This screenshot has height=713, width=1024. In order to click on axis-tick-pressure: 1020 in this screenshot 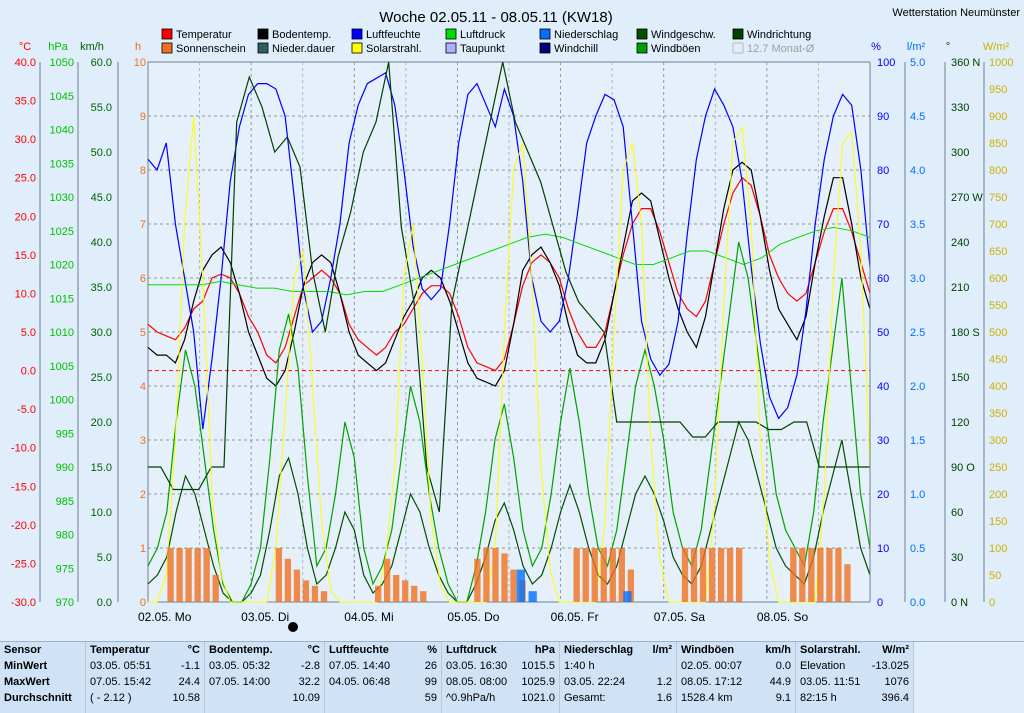, I will do `click(62, 266)`.